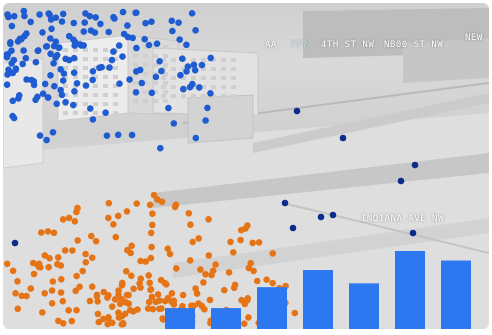 The image size is (492, 335). Describe the element at coordinates (474, 38) in the screenshot. I see `map-label-new: NEW` at that location.